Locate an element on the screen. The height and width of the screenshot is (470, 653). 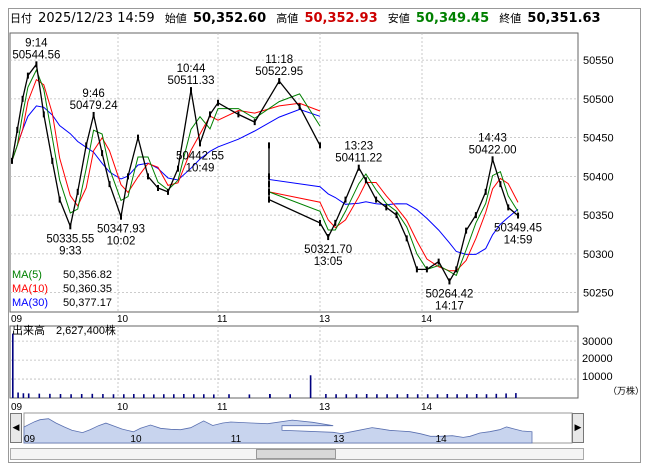
legend-ma10-name: MA(10) is located at coordinates (30, 289).